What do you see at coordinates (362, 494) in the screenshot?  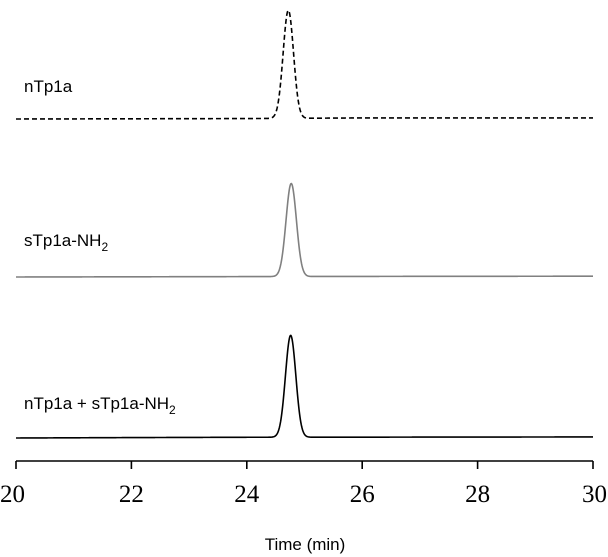 I see `x-tick-label: 26` at bounding box center [362, 494].